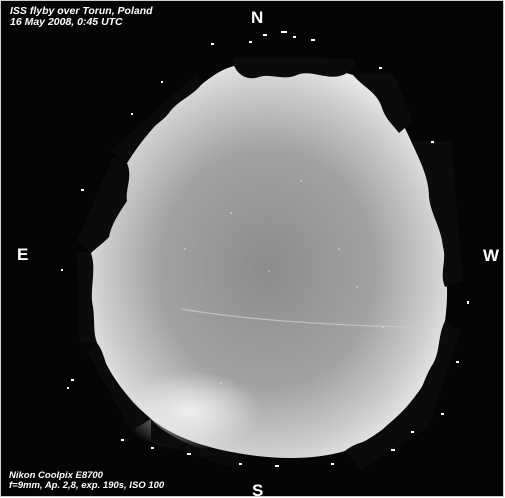 The height and width of the screenshot is (498, 505). I want to click on title-line: ISS flyby over Torun, Poland, so click(81, 11).